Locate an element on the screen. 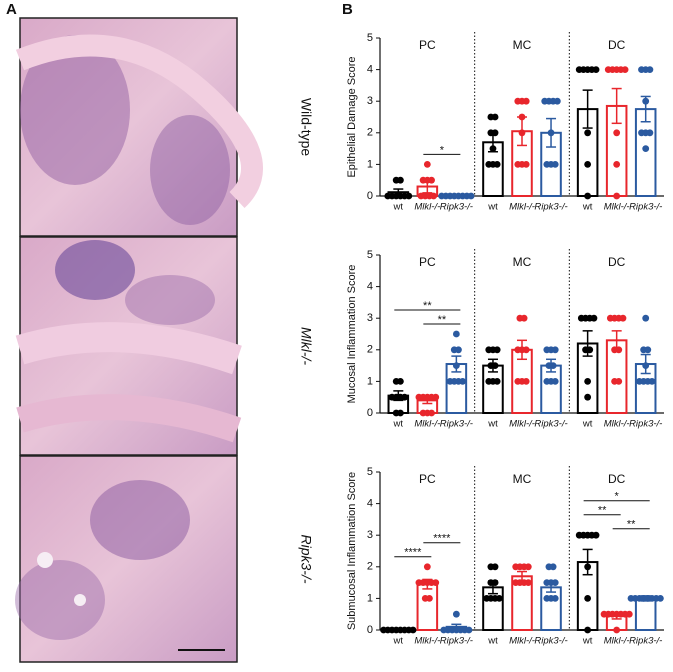 Image resolution: width=673 pixels, height=672 pixels. image-label: Mlkl-/- is located at coordinates (306, 346).